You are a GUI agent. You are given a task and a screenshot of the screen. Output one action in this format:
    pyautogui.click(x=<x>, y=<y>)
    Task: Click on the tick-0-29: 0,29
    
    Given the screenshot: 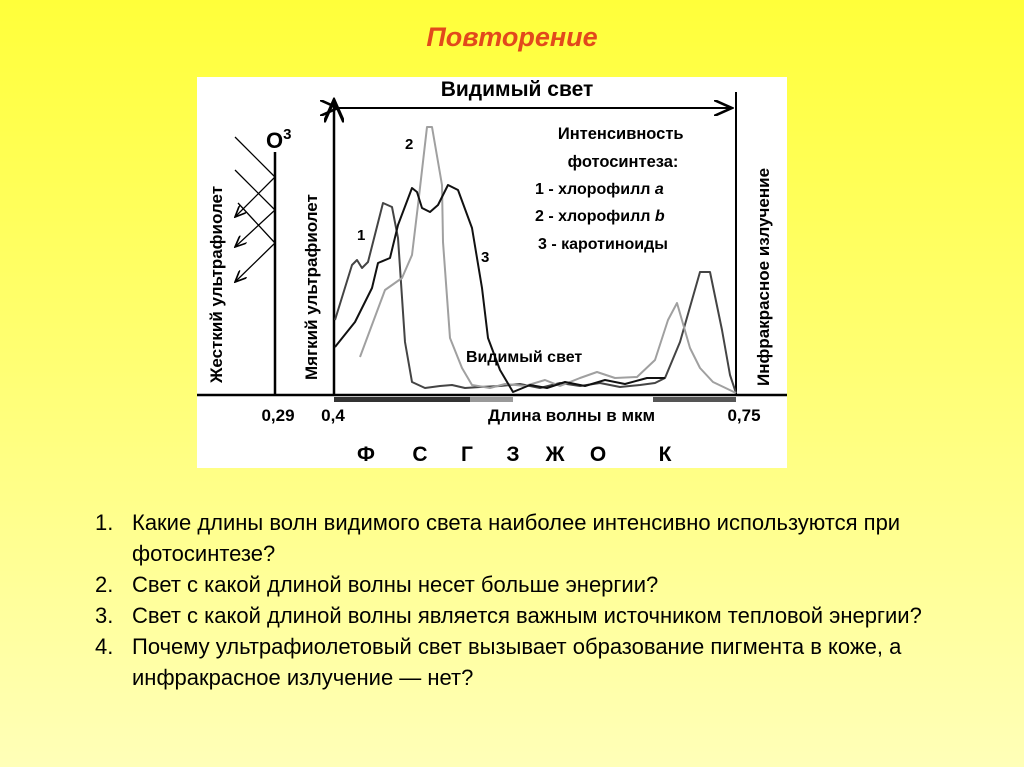 What is the action you would take?
    pyautogui.click(x=277, y=415)
    